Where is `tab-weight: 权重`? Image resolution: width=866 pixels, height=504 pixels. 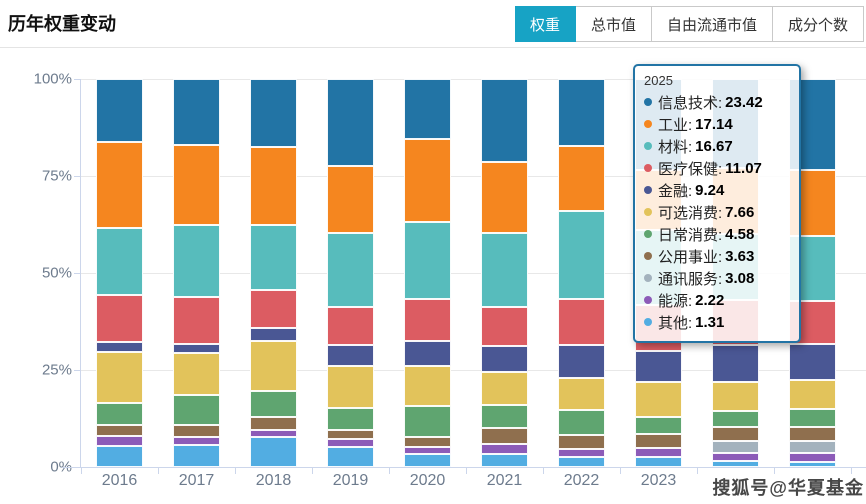
tab-weight: 权重 is located at coordinates (545, 24).